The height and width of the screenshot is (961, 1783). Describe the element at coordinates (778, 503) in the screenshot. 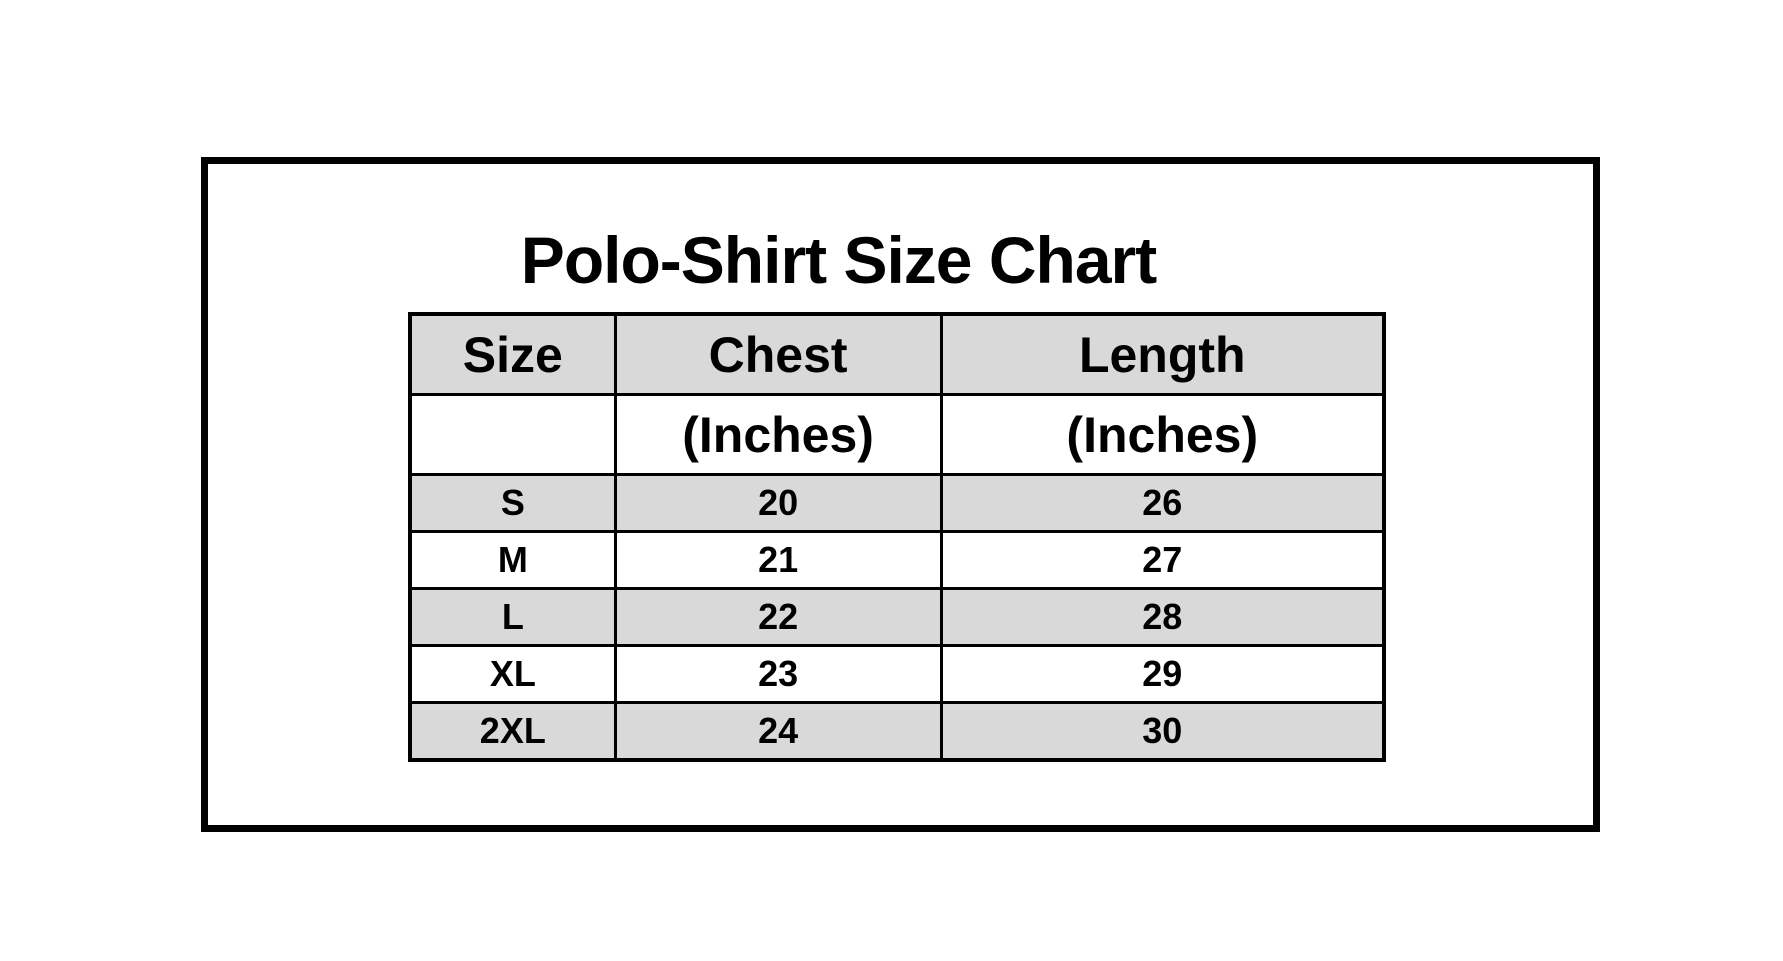

I see `cell-chest: 20` at that location.